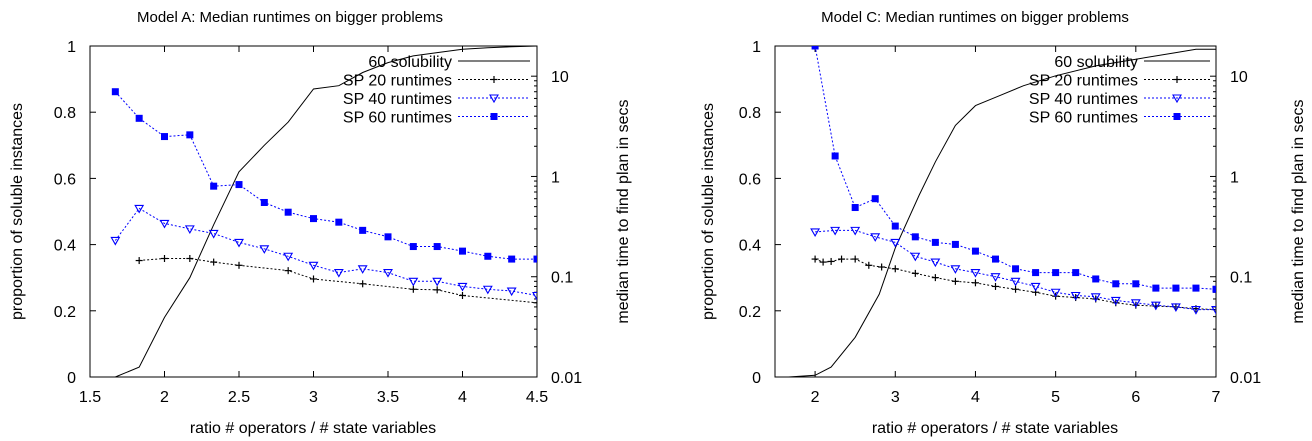  I want to click on y-tick-label: 0.4, so click(65, 246).